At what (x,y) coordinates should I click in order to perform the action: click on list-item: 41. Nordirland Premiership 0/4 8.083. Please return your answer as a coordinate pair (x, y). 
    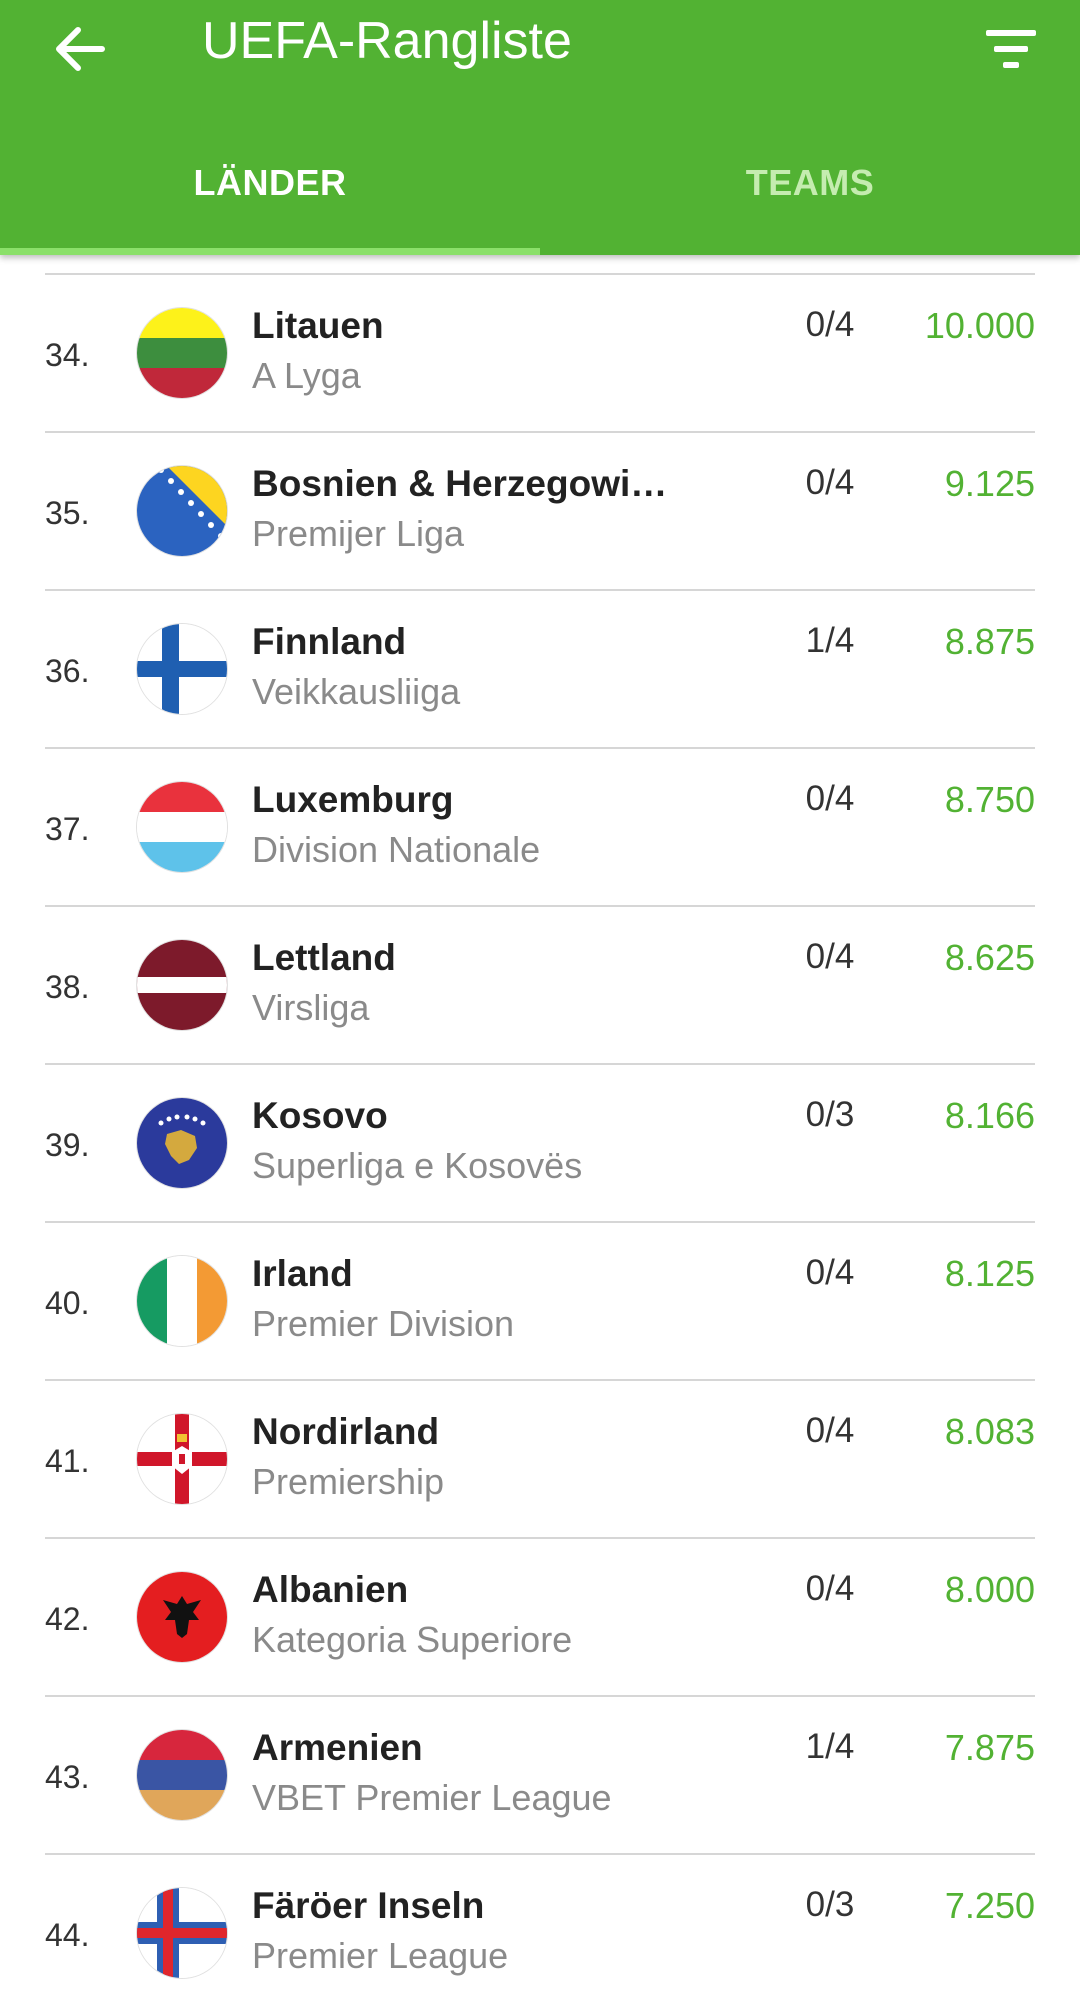
    Looking at the image, I should click on (540, 1459).